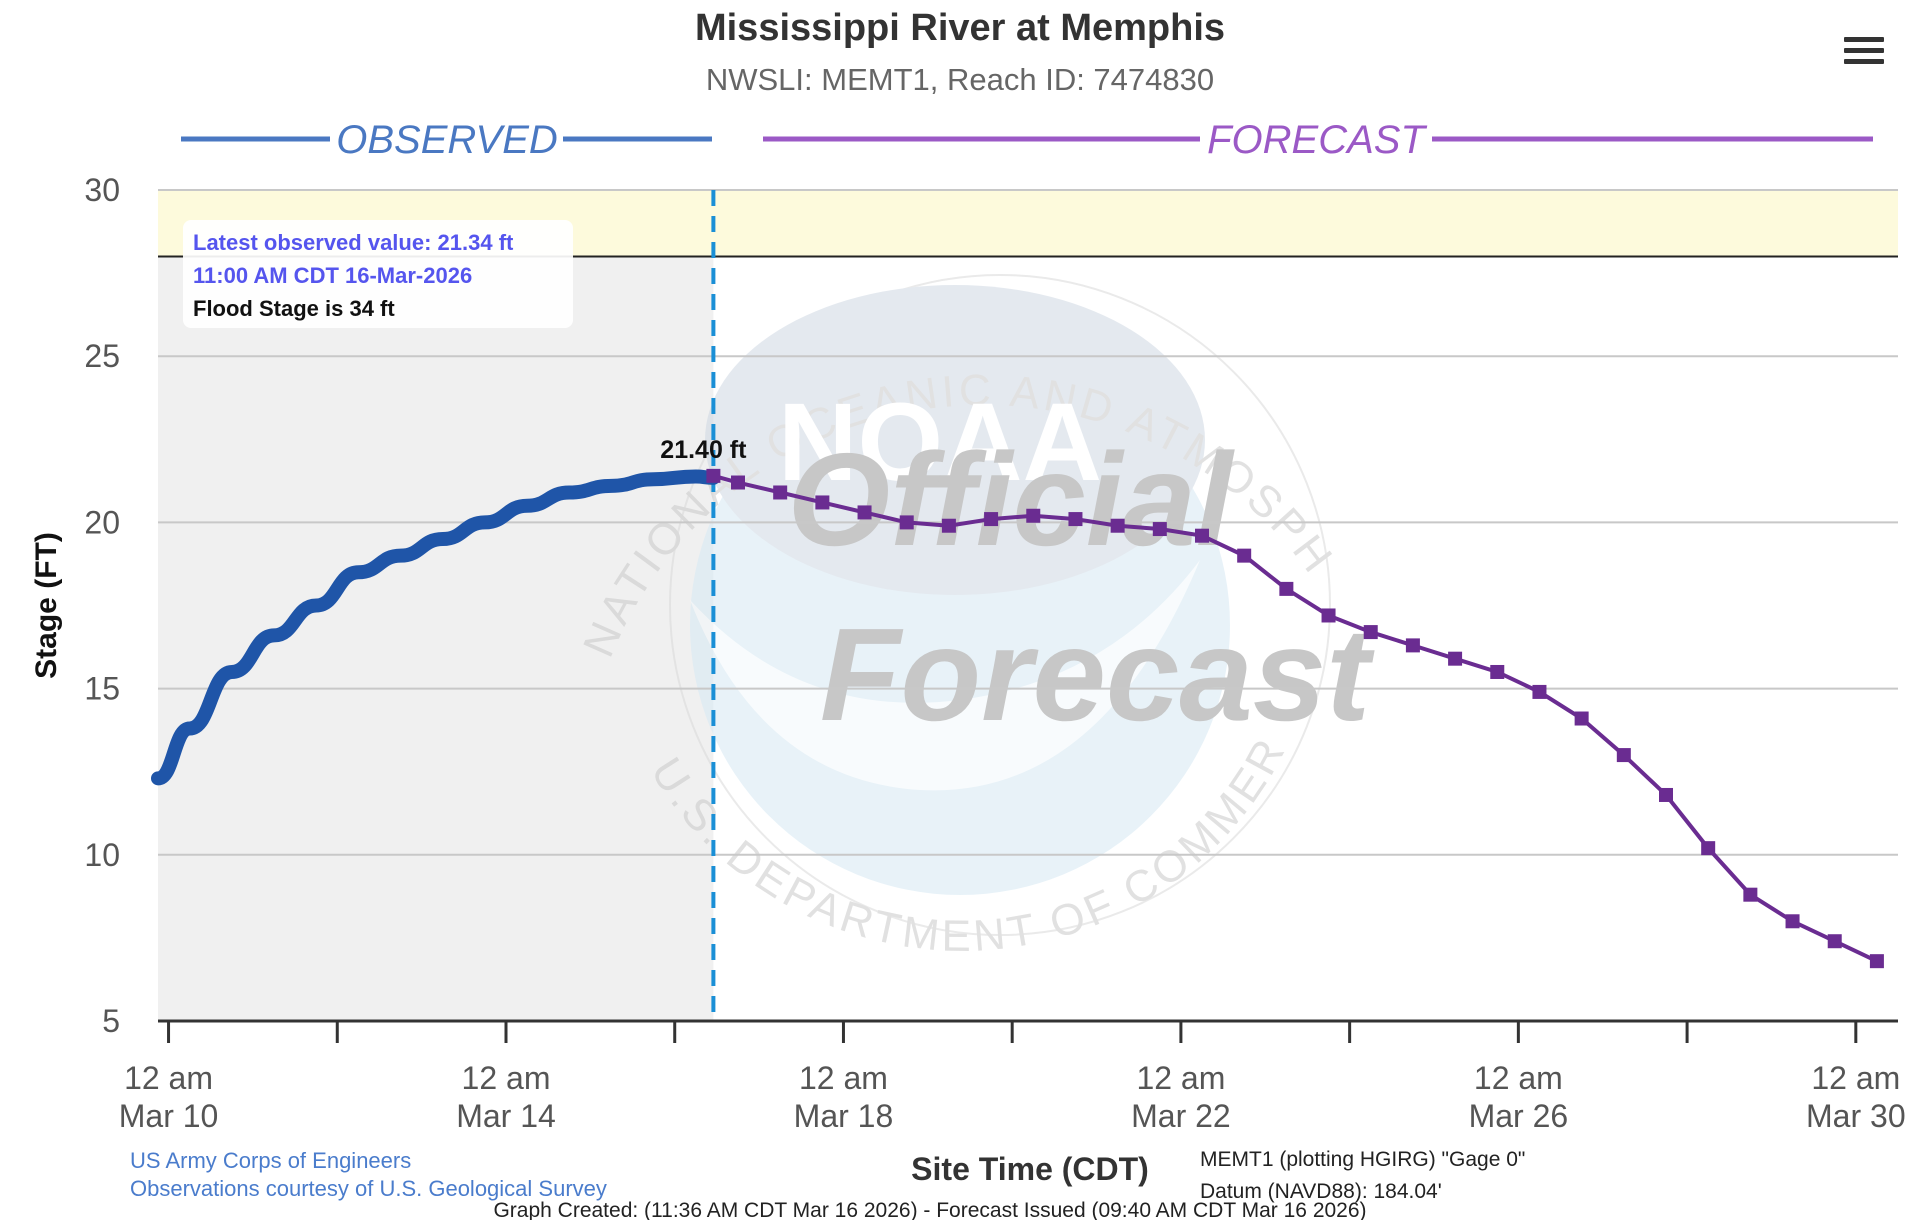 This screenshot has width=1920, height=1225. I want to click on datum-line-2: Datum (NAVD88): 184.04', so click(1321, 1191).